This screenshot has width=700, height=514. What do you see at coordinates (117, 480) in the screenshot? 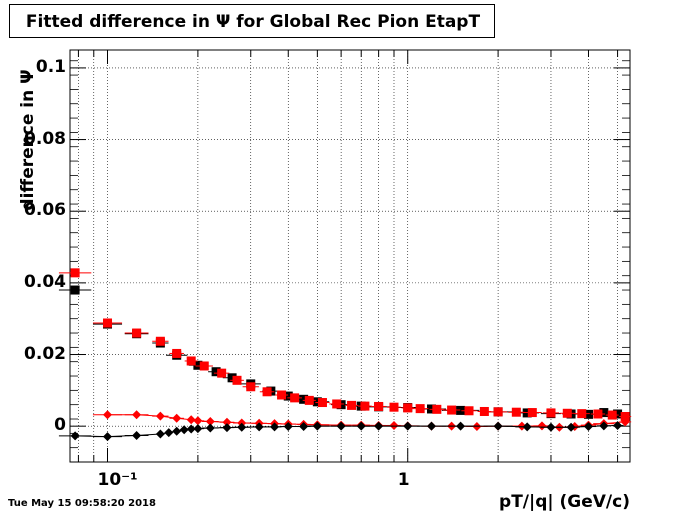
I see `x-tick-label: 10⁻¹` at bounding box center [117, 480].